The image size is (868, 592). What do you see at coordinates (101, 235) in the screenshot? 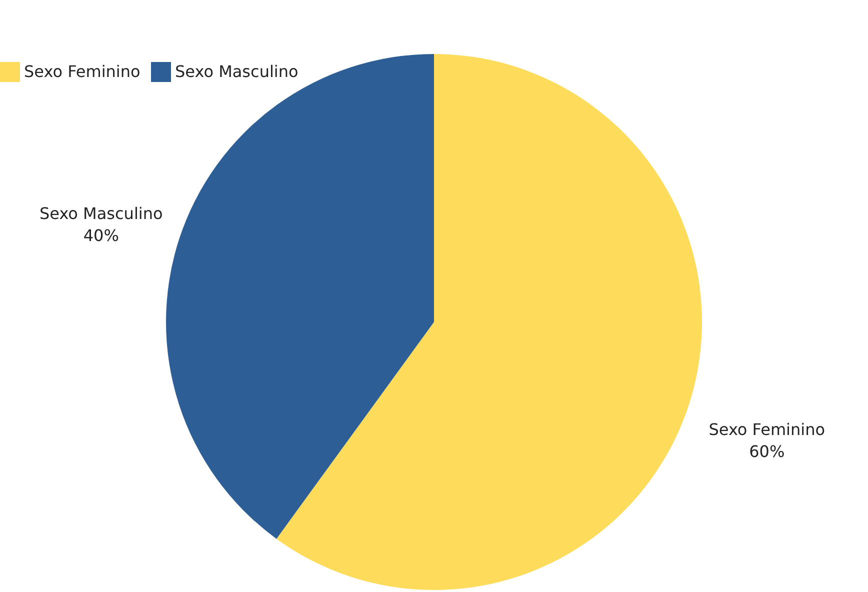
I see `data-label: 40%` at bounding box center [101, 235].